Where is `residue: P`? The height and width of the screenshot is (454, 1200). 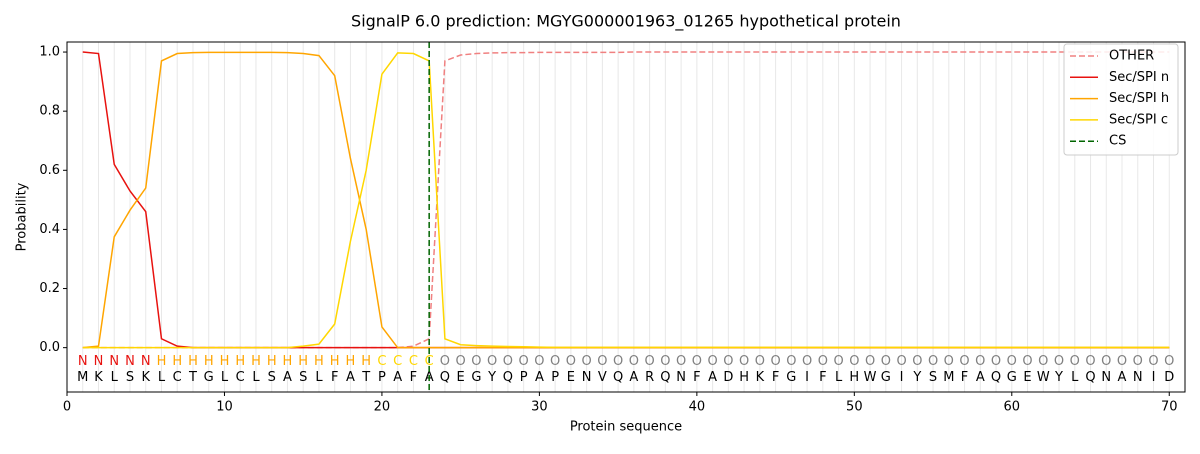 residue: P is located at coordinates (555, 377).